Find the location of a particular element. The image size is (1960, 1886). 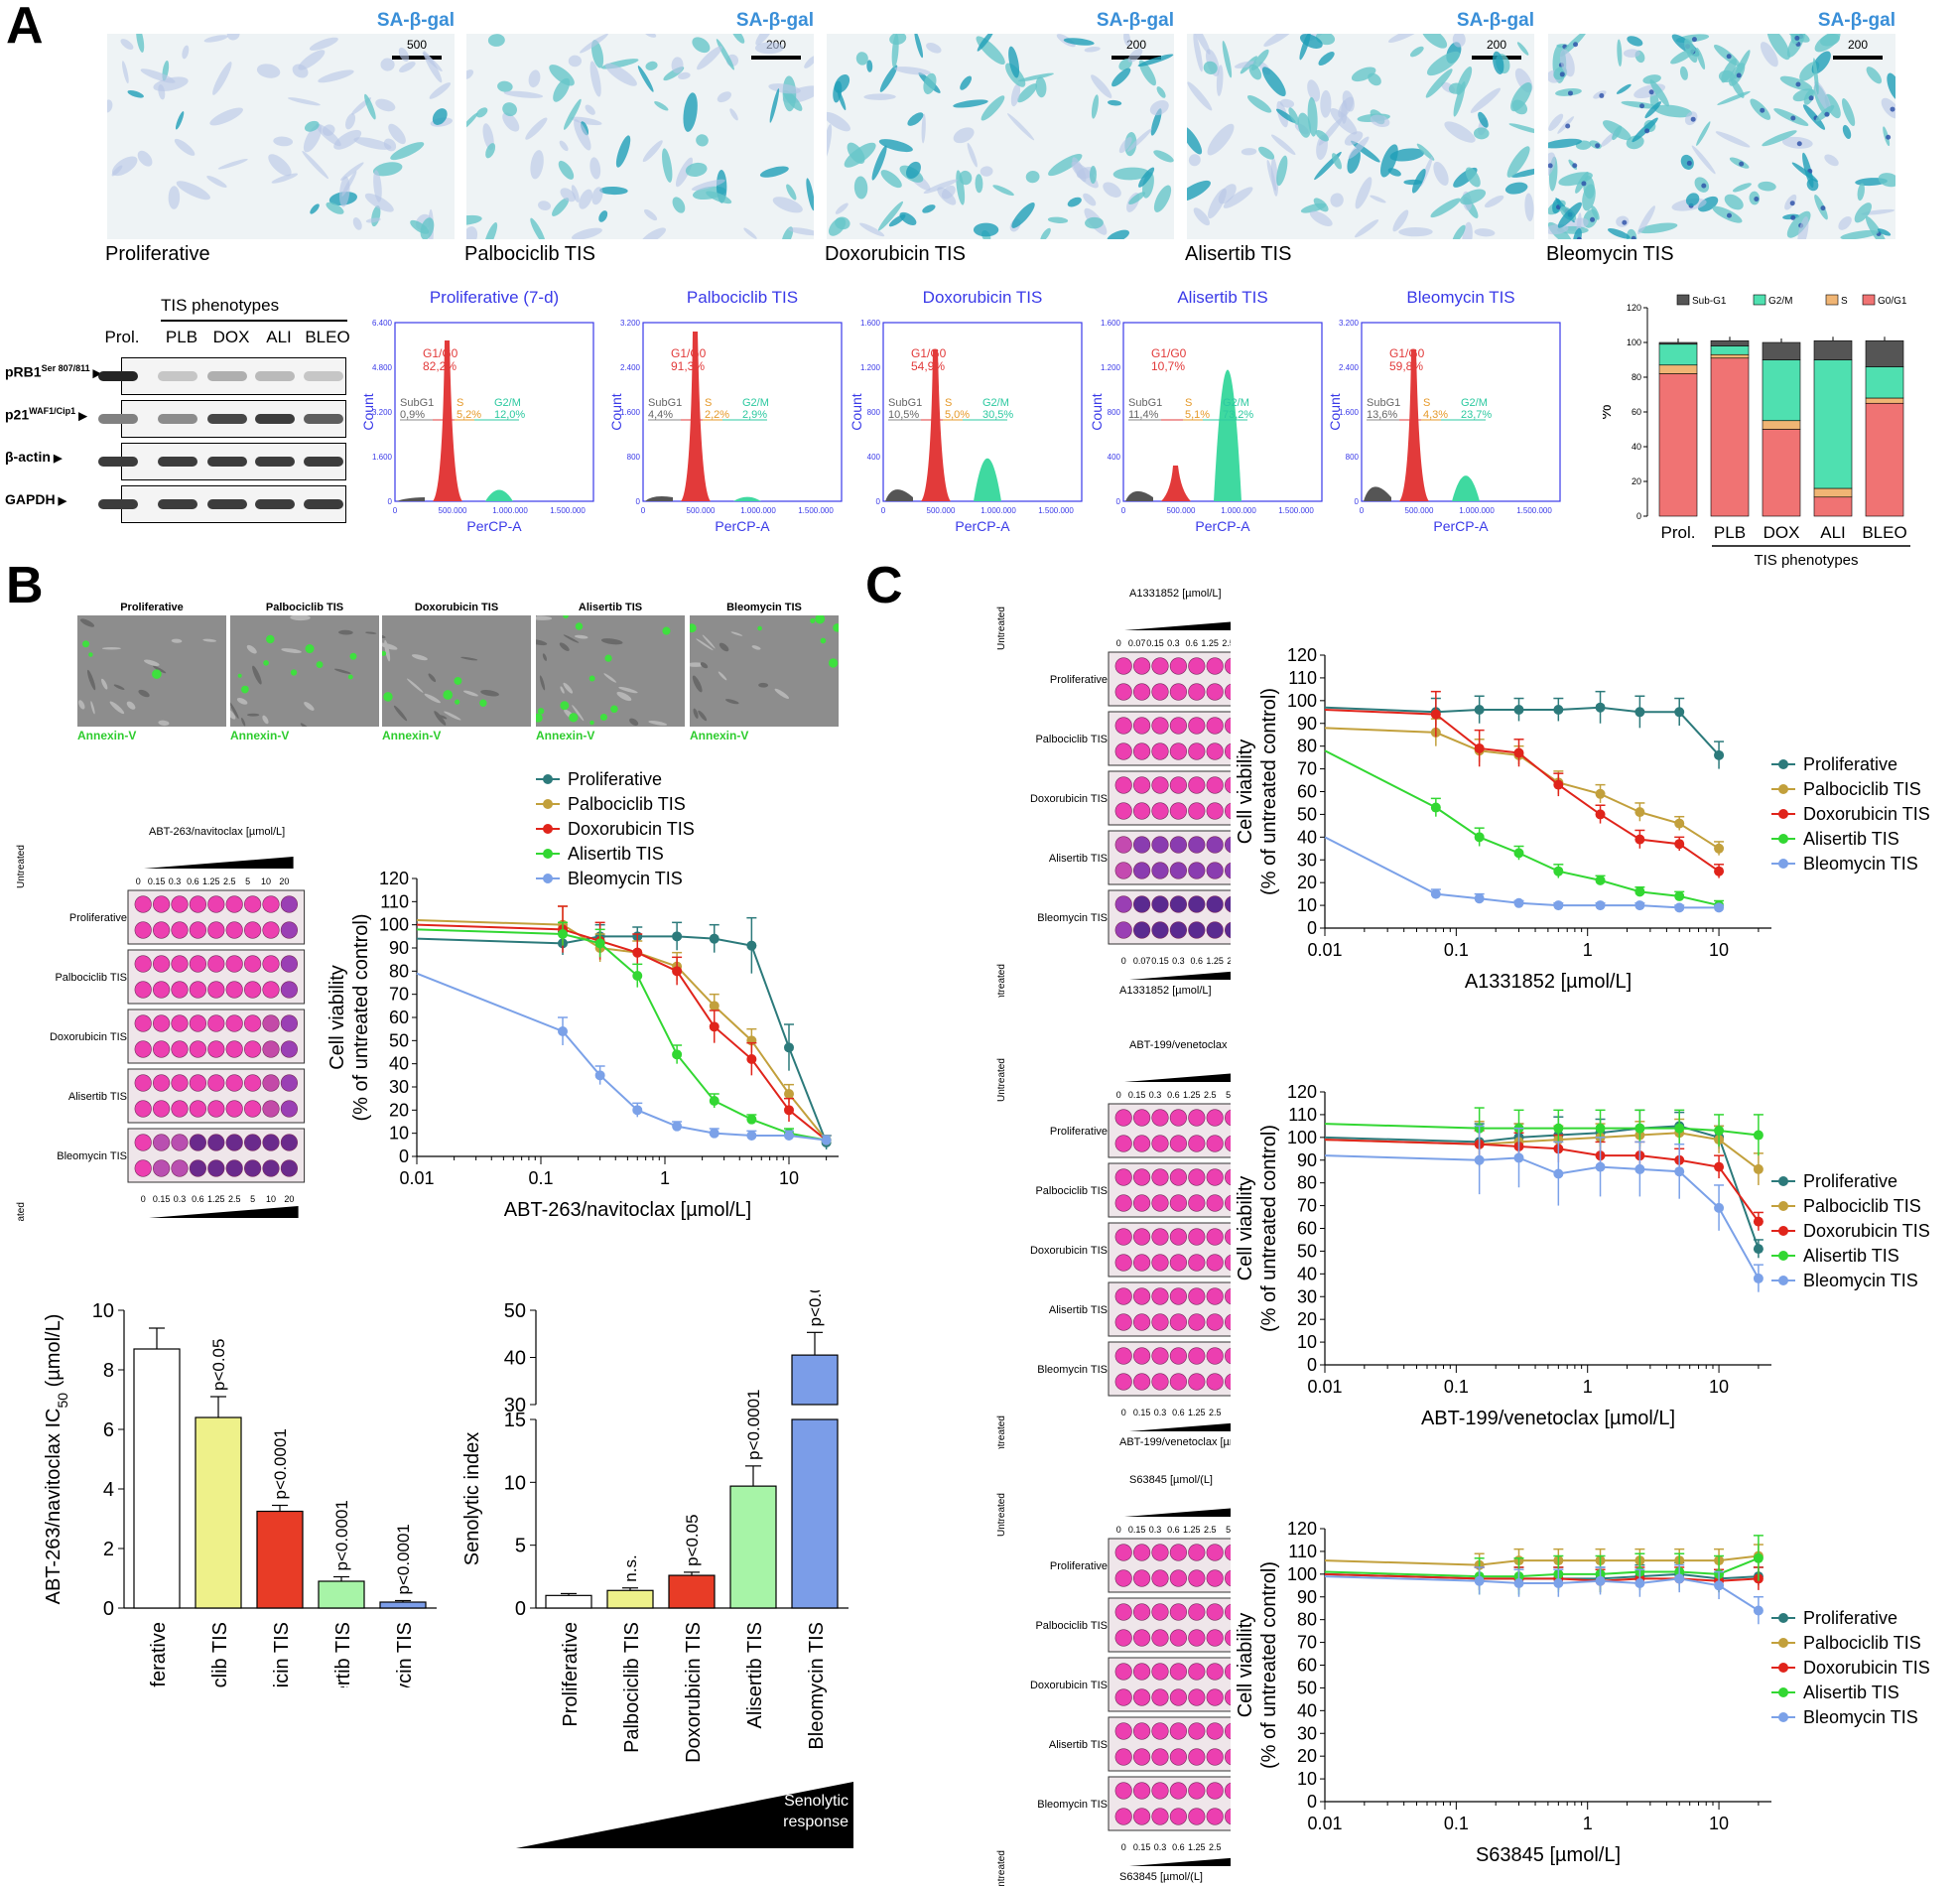

g2-peak is located at coordinates (1227, 435).